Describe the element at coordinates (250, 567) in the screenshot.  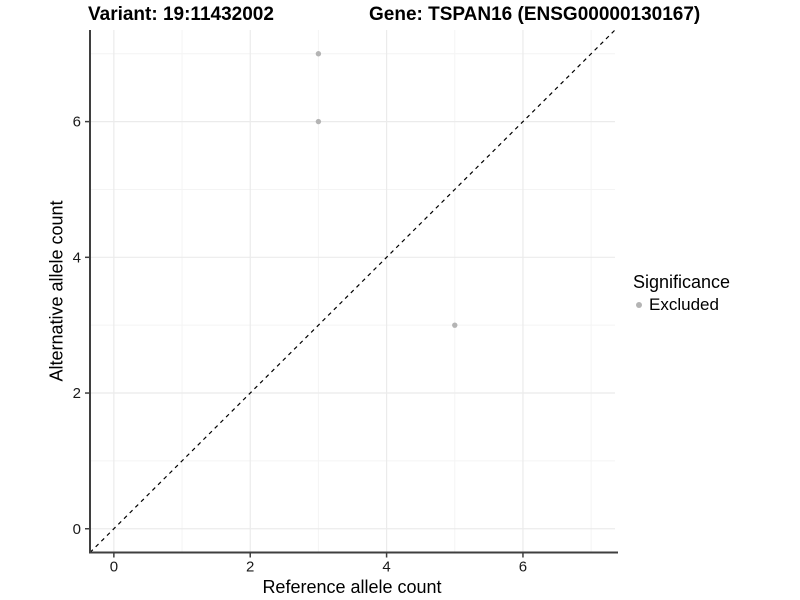
I see `x-tick-label: 2` at that location.